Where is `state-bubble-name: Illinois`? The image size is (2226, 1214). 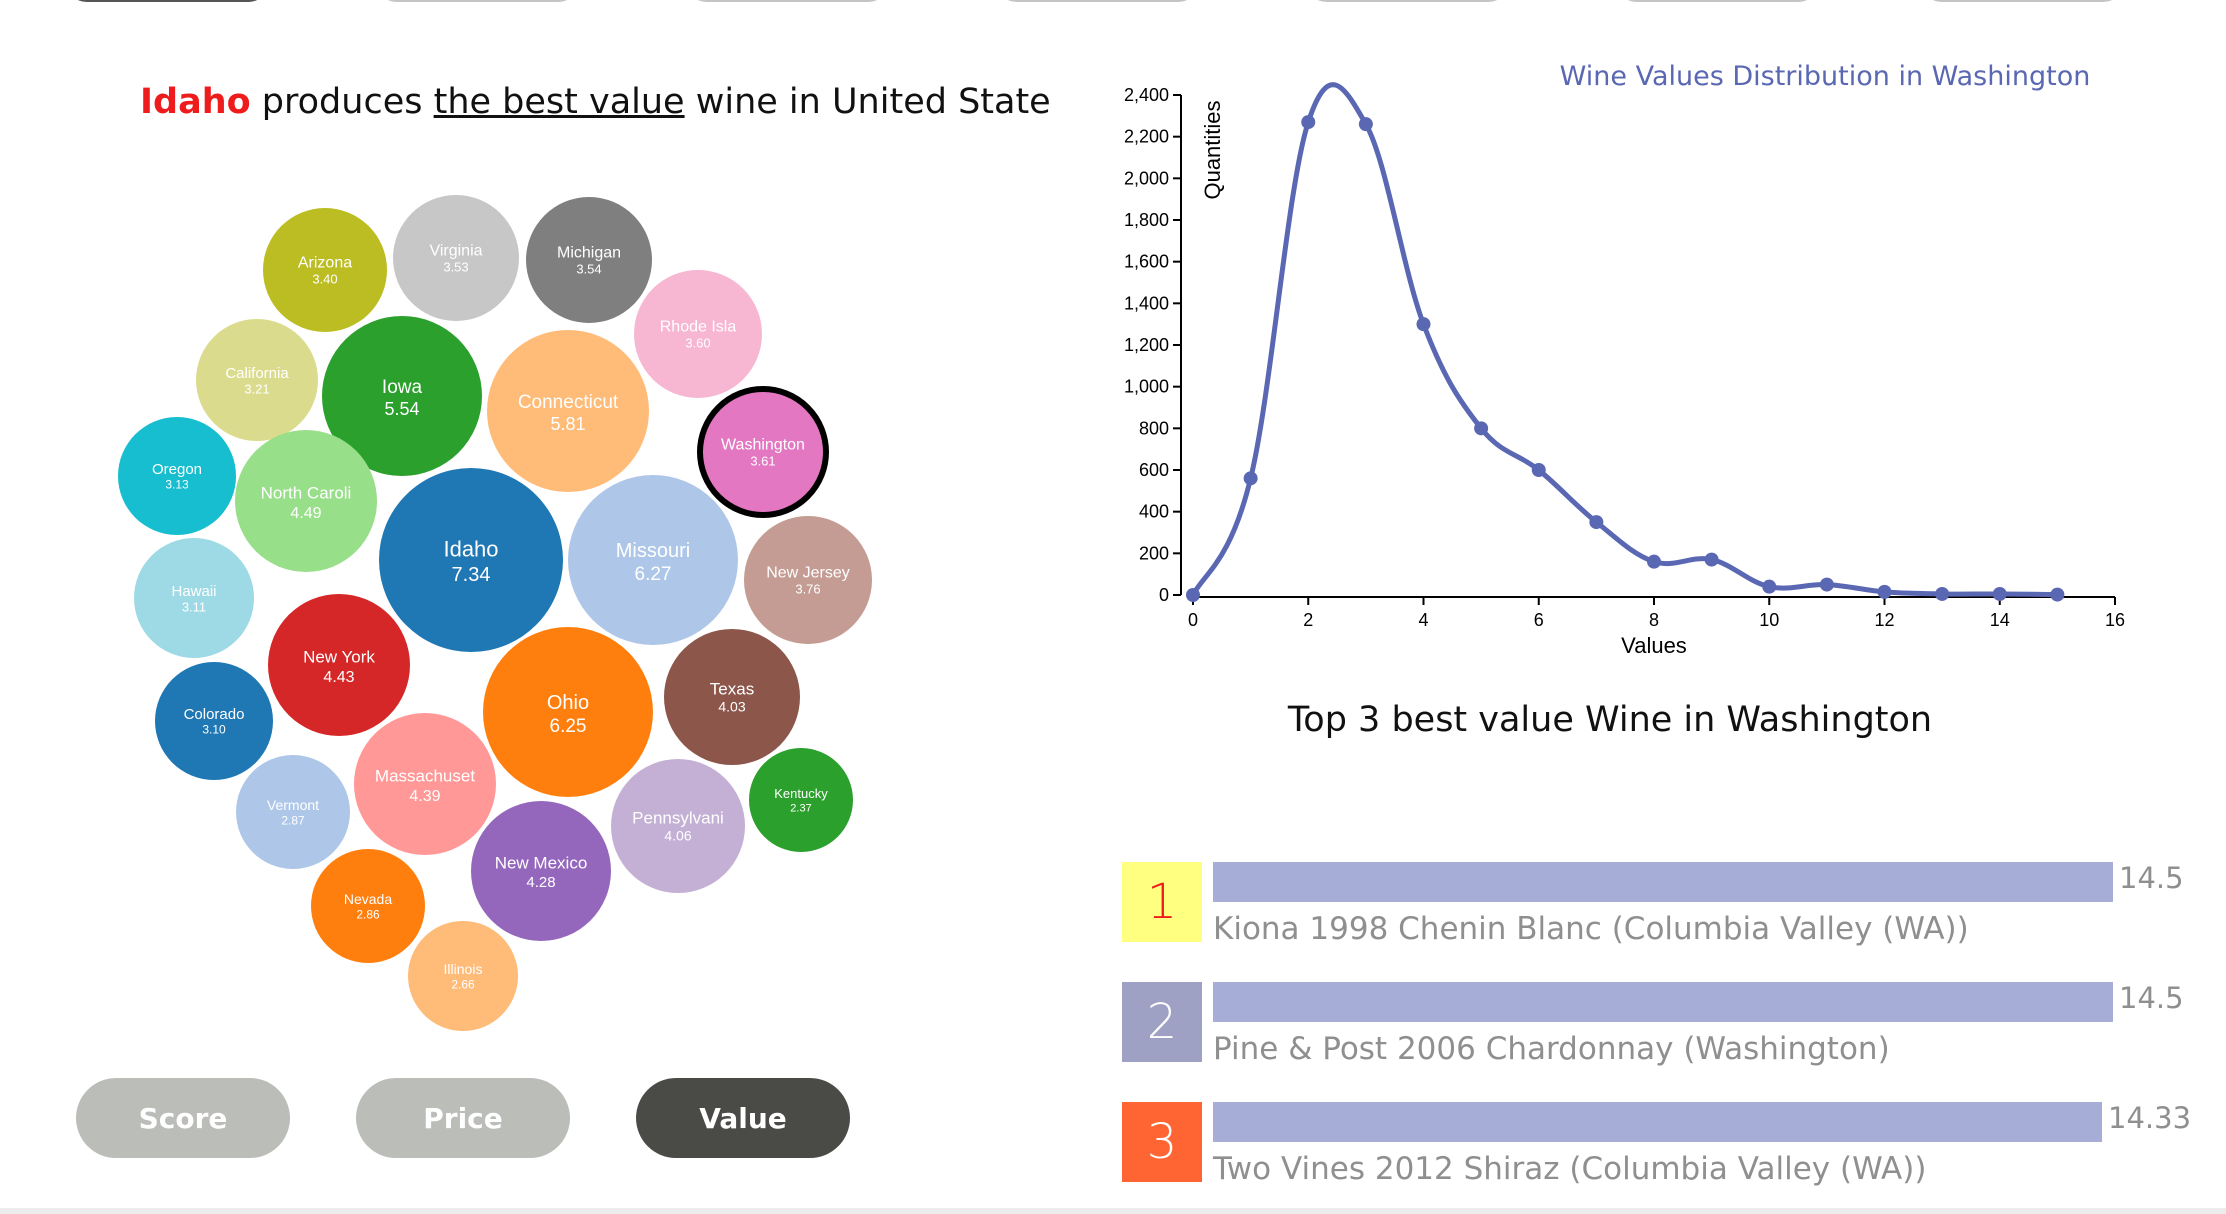
state-bubble-name: Illinois is located at coordinates (463, 969).